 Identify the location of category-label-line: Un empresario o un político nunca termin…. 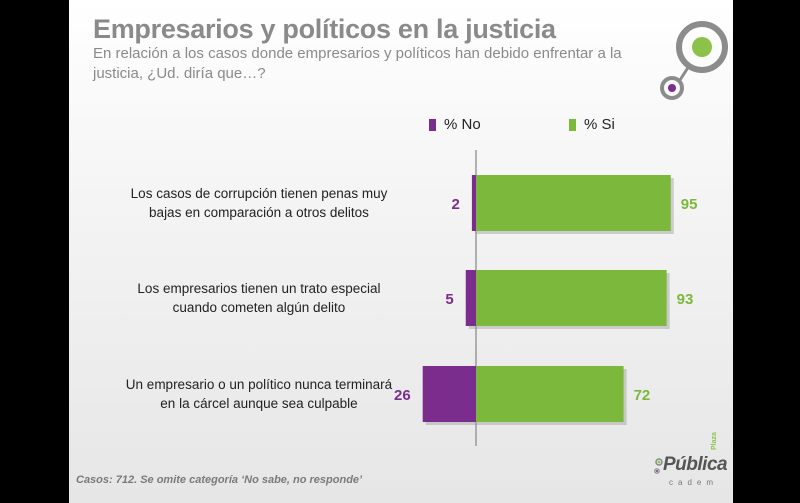
(259, 384).